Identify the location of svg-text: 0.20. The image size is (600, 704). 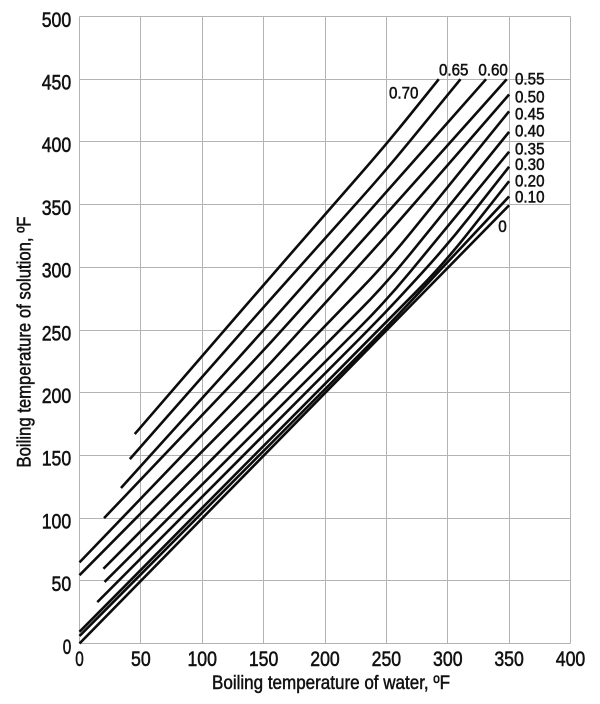
(530, 182).